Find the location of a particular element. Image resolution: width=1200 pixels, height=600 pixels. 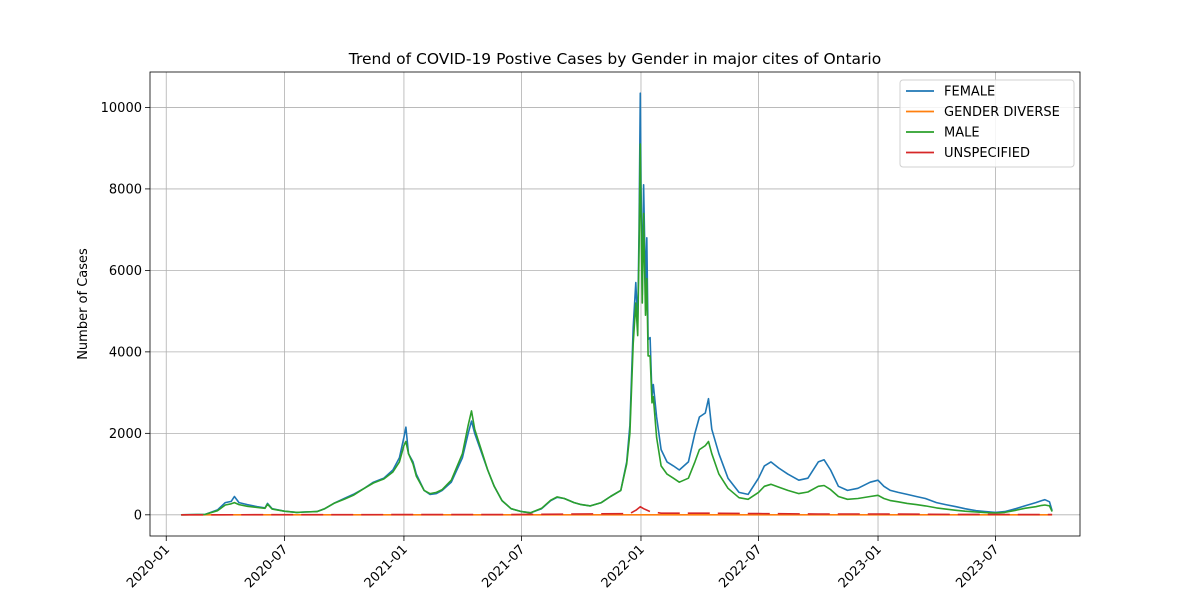

legend-box is located at coordinates (987, 123).